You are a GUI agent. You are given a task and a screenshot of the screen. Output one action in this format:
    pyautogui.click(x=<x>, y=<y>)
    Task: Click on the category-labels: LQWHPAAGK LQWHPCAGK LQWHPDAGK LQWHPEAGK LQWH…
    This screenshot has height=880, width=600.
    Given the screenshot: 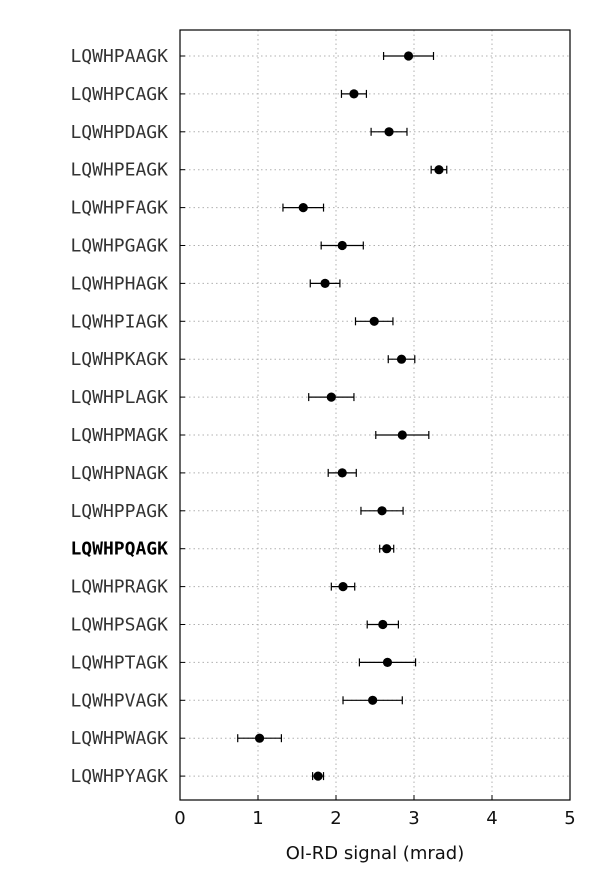 What is the action you would take?
    pyautogui.click(x=119, y=416)
    